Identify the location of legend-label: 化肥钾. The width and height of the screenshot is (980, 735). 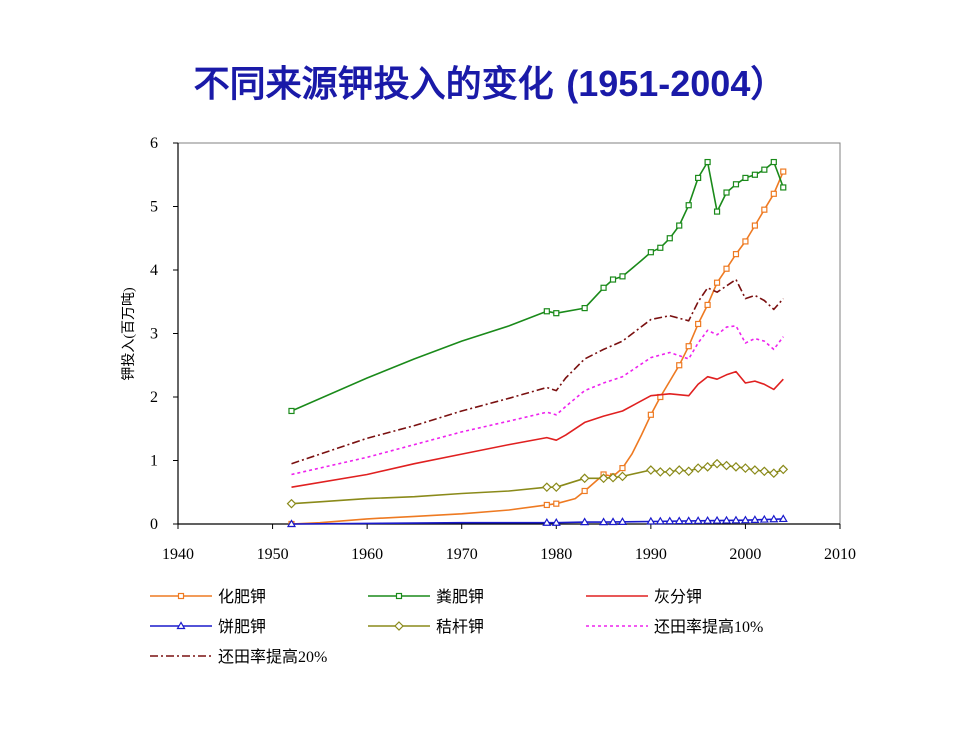
(242, 597).